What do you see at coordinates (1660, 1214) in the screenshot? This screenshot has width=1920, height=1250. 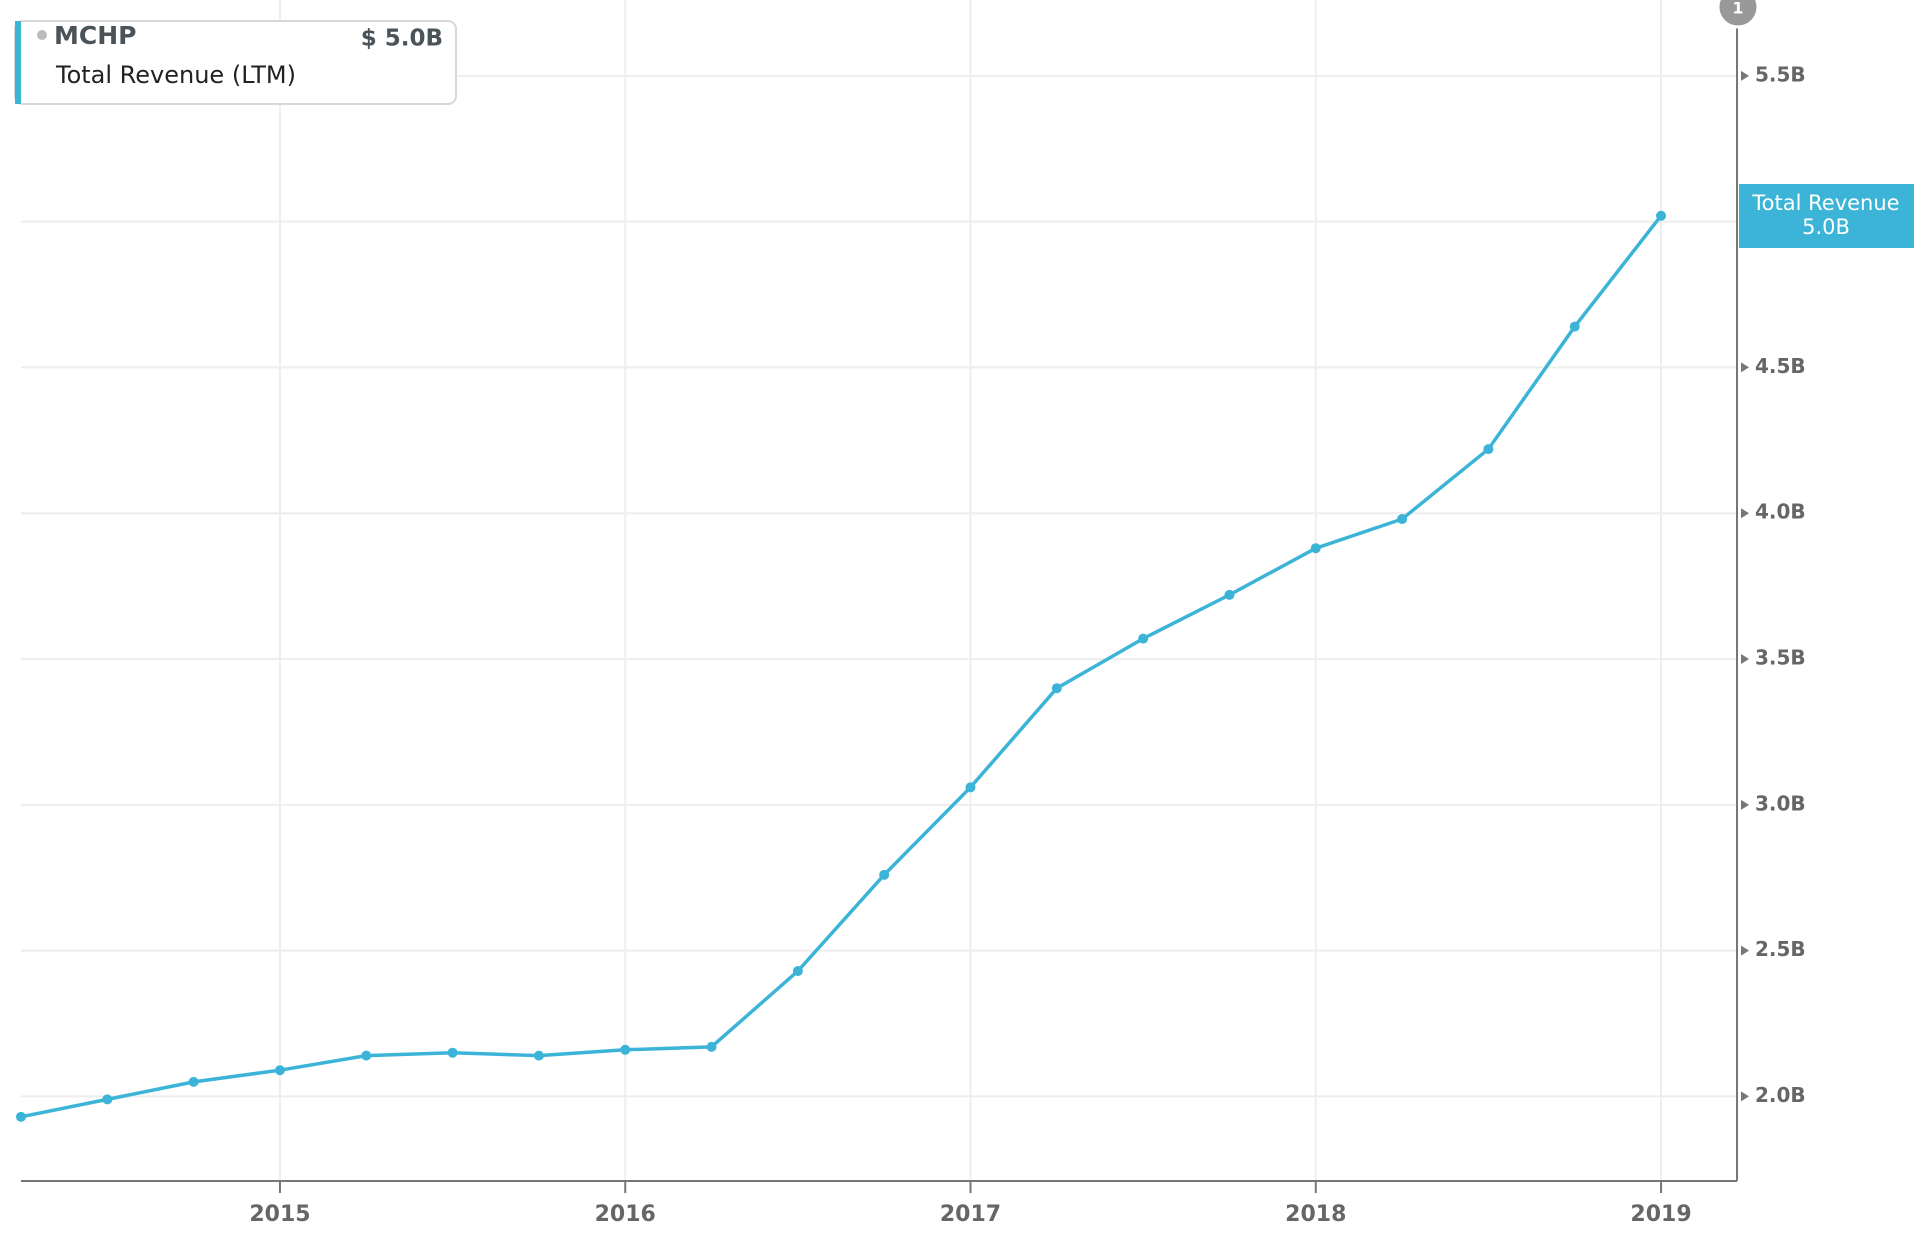 I see `x-tick-label: 2019` at bounding box center [1660, 1214].